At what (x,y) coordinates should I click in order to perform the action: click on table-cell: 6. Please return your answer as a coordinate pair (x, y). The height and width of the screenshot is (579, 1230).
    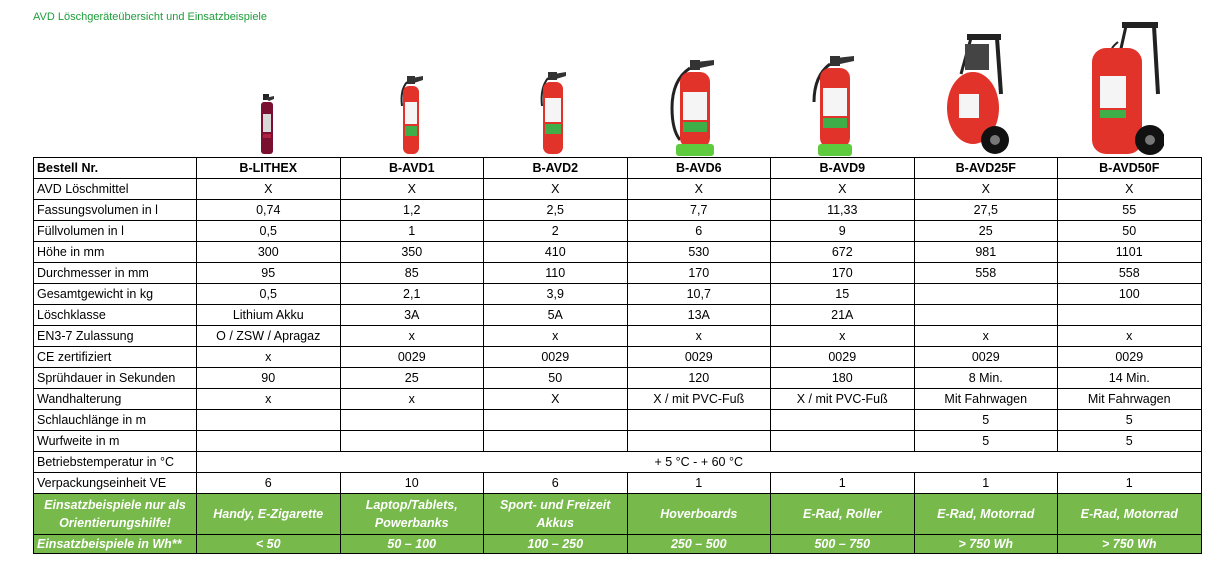
    Looking at the image, I should click on (698, 231).